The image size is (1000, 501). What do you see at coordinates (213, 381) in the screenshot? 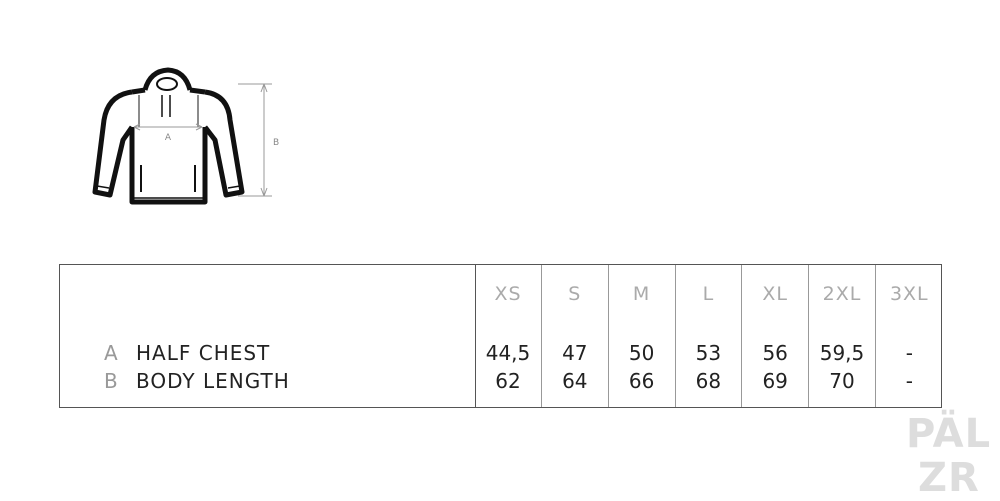
I see `row-label: BODY LENGTH` at bounding box center [213, 381].